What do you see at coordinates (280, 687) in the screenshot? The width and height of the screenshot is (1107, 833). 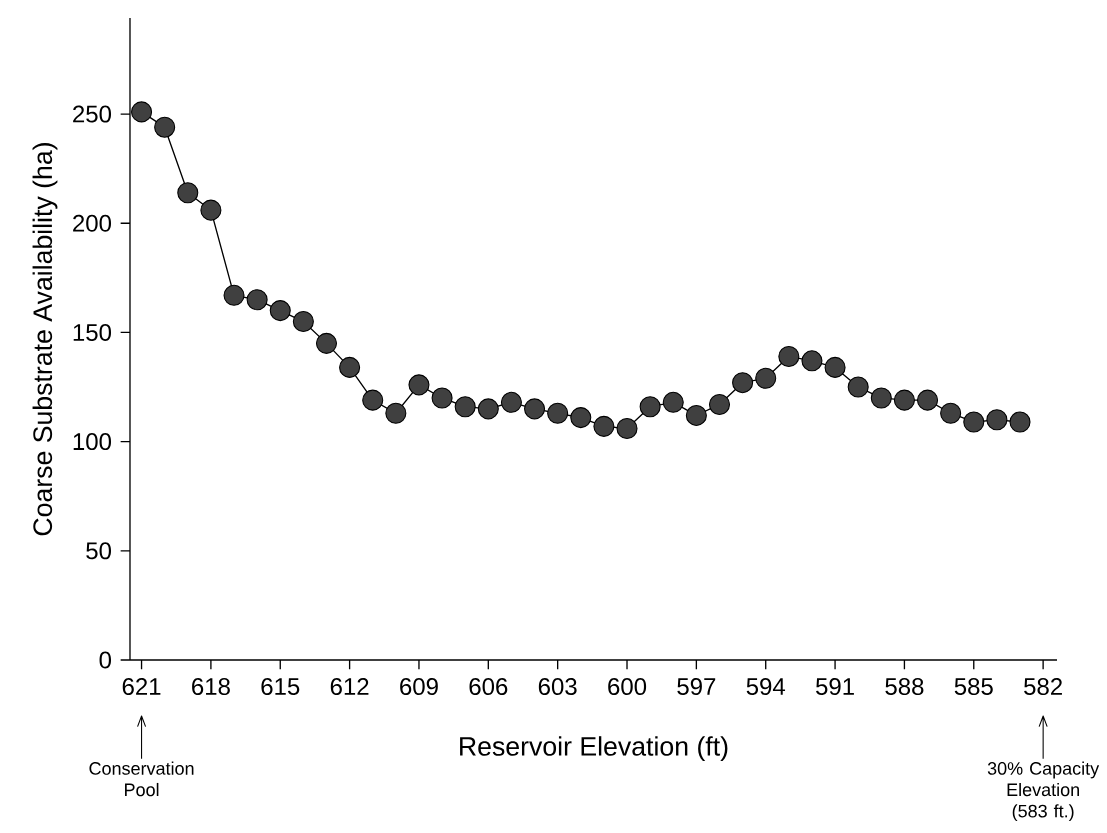 I see `x-tick-label: 615` at bounding box center [280, 687].